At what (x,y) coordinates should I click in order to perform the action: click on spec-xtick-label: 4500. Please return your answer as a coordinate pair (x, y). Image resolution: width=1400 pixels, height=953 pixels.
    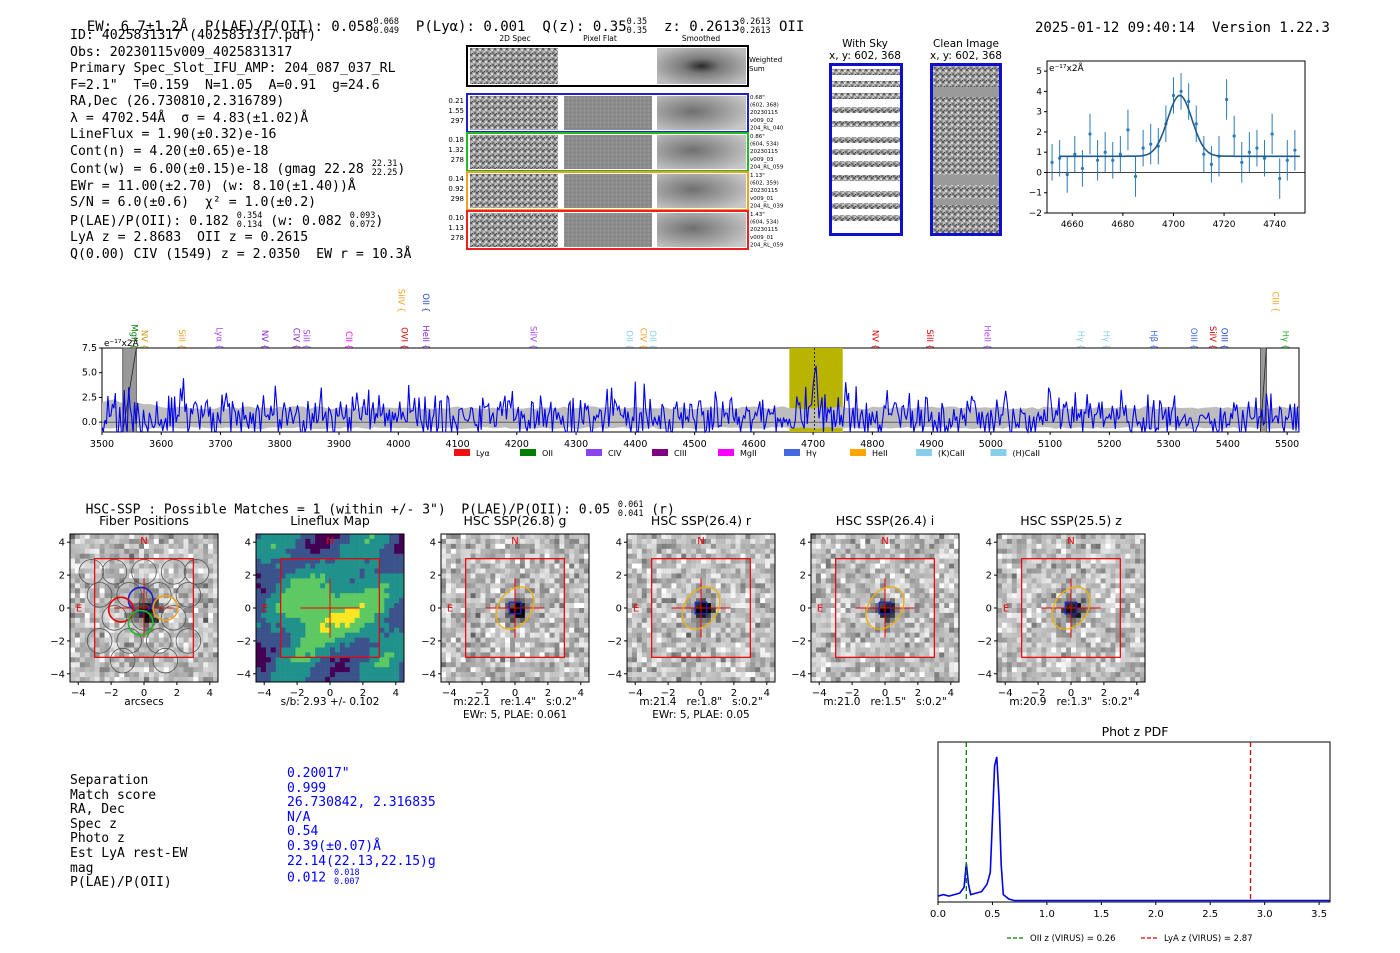
    Looking at the image, I should click on (694, 444).